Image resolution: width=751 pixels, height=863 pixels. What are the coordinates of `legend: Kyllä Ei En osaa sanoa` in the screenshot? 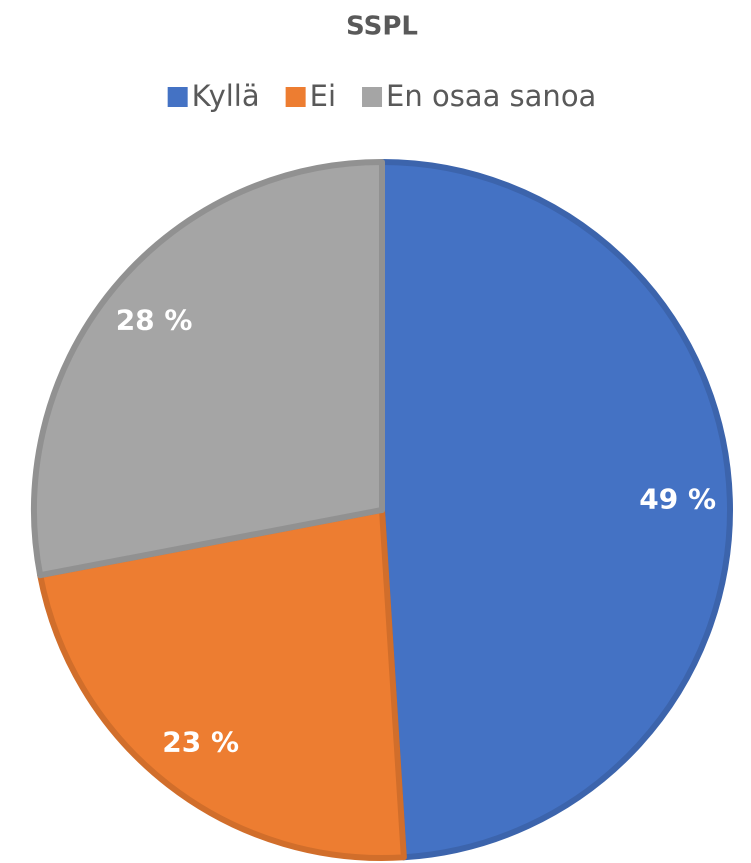 It's located at (381, 96).